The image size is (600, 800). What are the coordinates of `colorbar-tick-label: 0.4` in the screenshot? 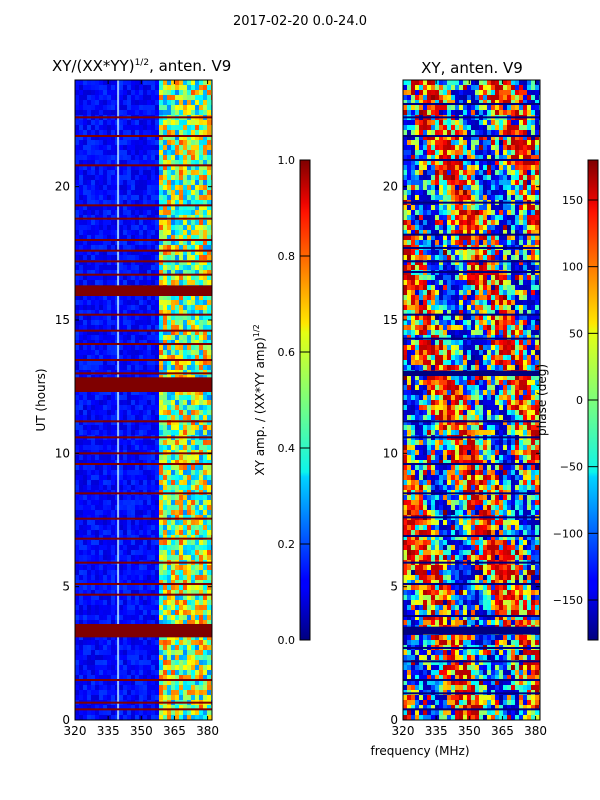 It's located at (287, 448).